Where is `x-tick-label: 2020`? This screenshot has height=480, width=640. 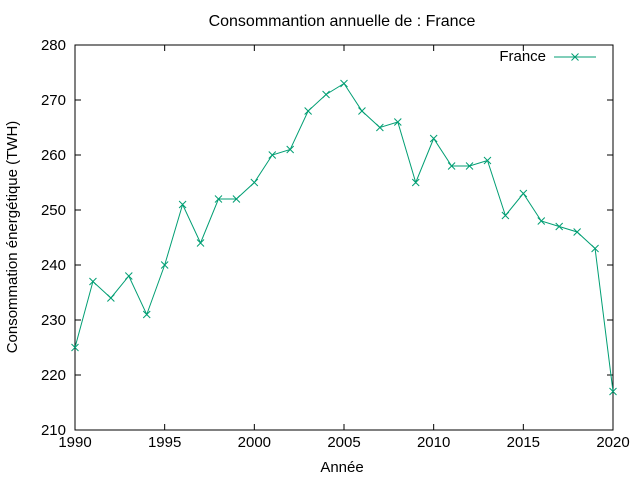 x-tick-label: 2020 is located at coordinates (612, 442).